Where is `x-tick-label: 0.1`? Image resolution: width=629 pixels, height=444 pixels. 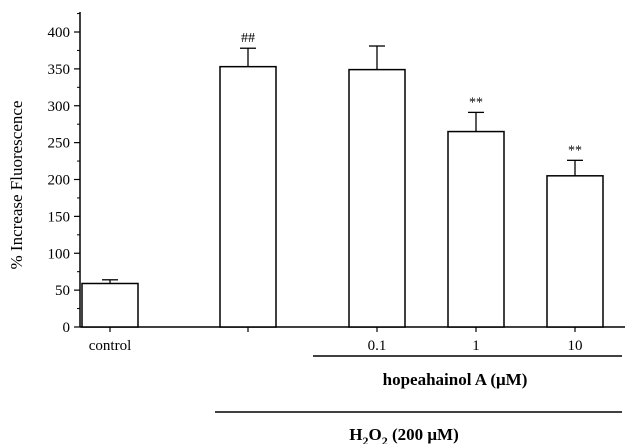
x-tick-label: 0.1 is located at coordinates (377, 346).